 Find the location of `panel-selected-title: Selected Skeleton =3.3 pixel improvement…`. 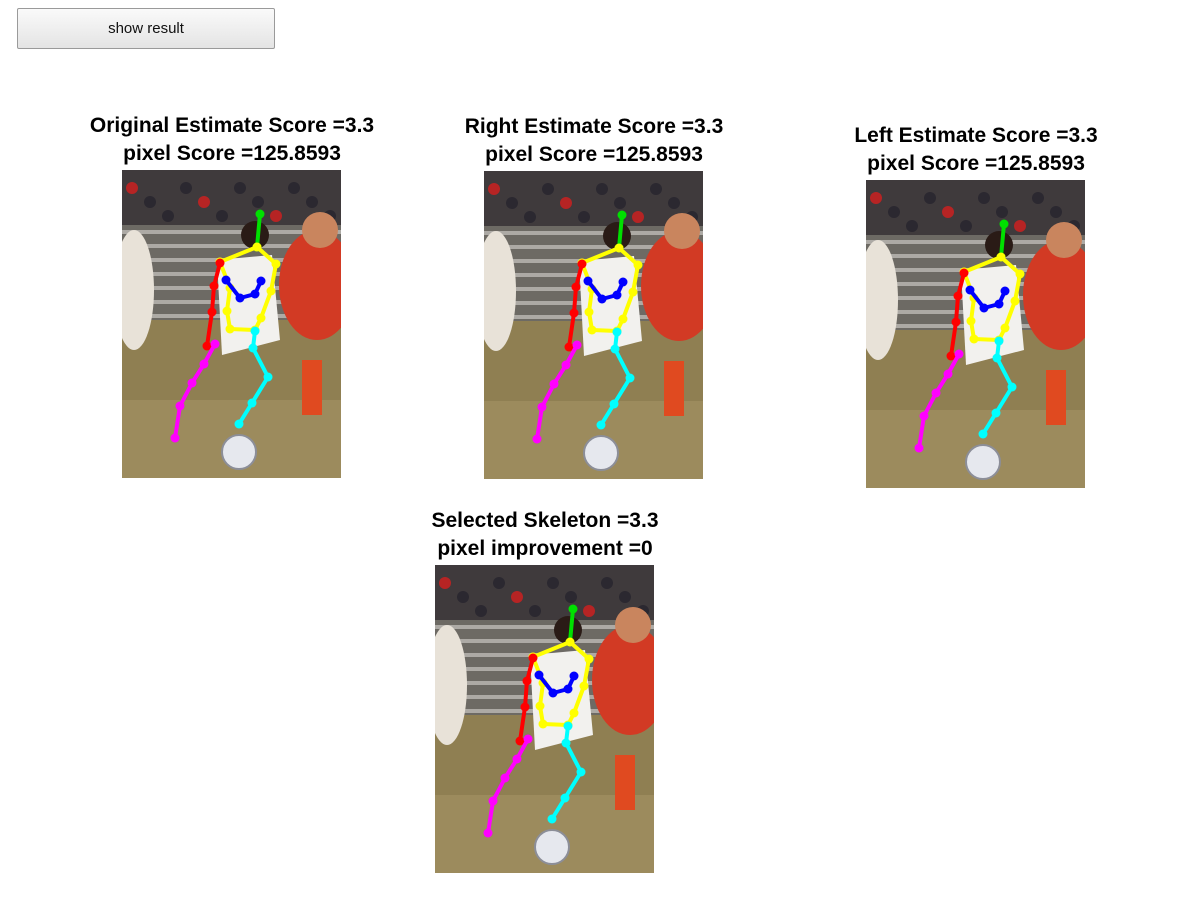

panel-selected-title: Selected Skeleton =3.3 pixel improvement… is located at coordinates (545, 535).